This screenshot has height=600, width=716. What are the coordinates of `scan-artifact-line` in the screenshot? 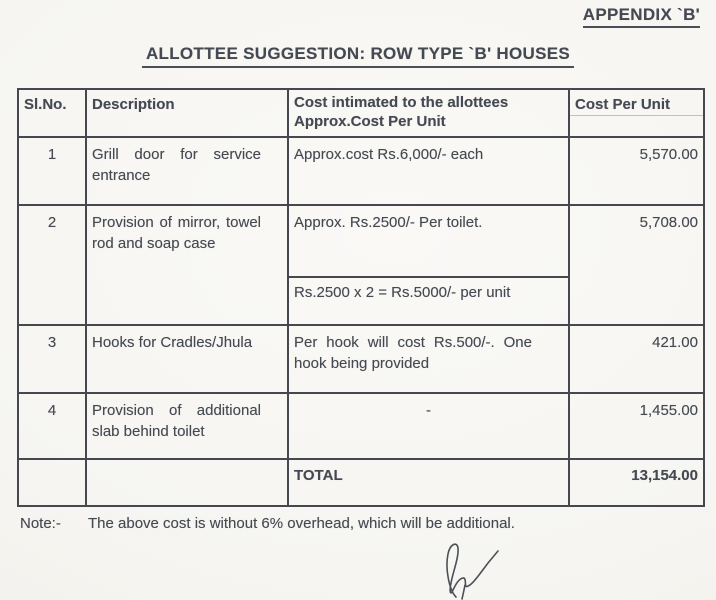 It's located at (636, 115).